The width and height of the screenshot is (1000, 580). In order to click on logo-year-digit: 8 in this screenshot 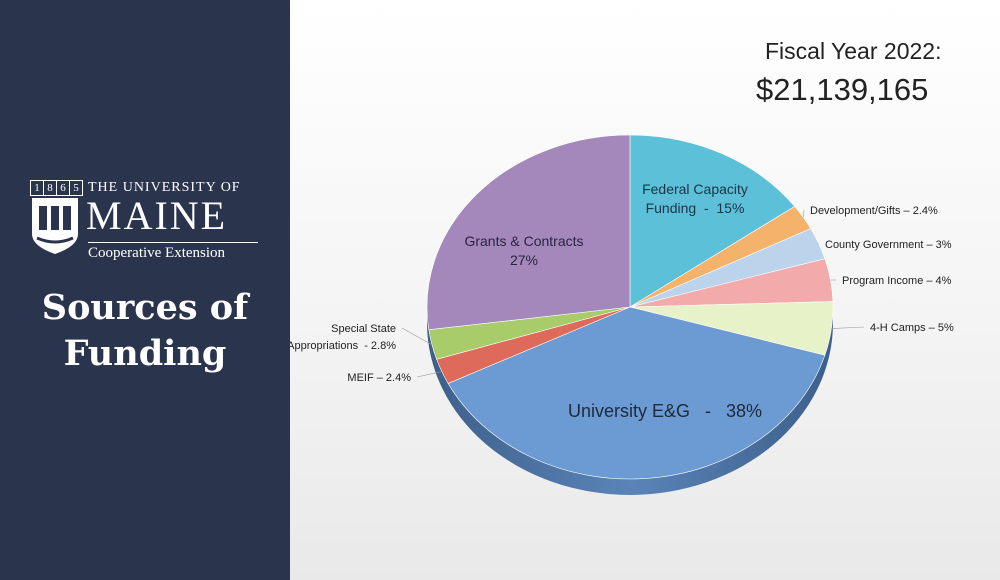, I will do `click(50, 188)`.